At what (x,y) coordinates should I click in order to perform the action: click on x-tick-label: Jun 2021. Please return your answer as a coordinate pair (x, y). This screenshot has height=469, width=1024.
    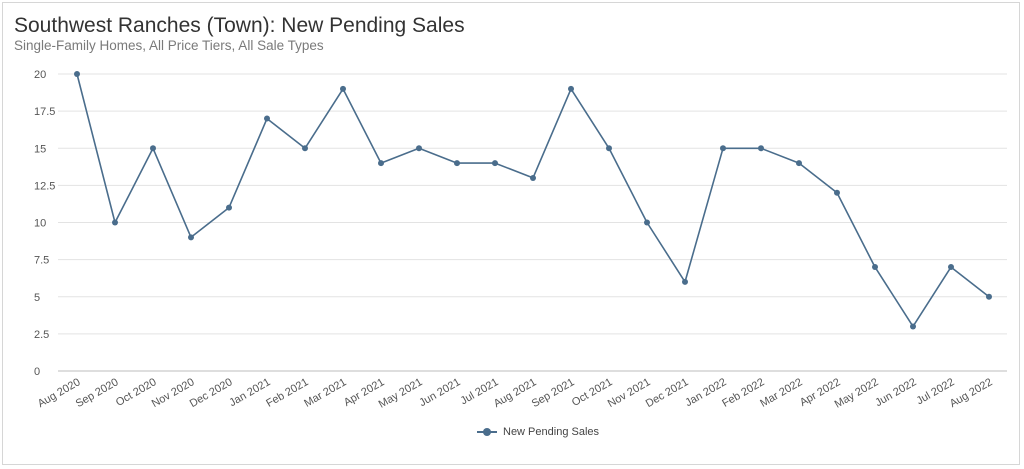
    Looking at the image, I should click on (439, 392).